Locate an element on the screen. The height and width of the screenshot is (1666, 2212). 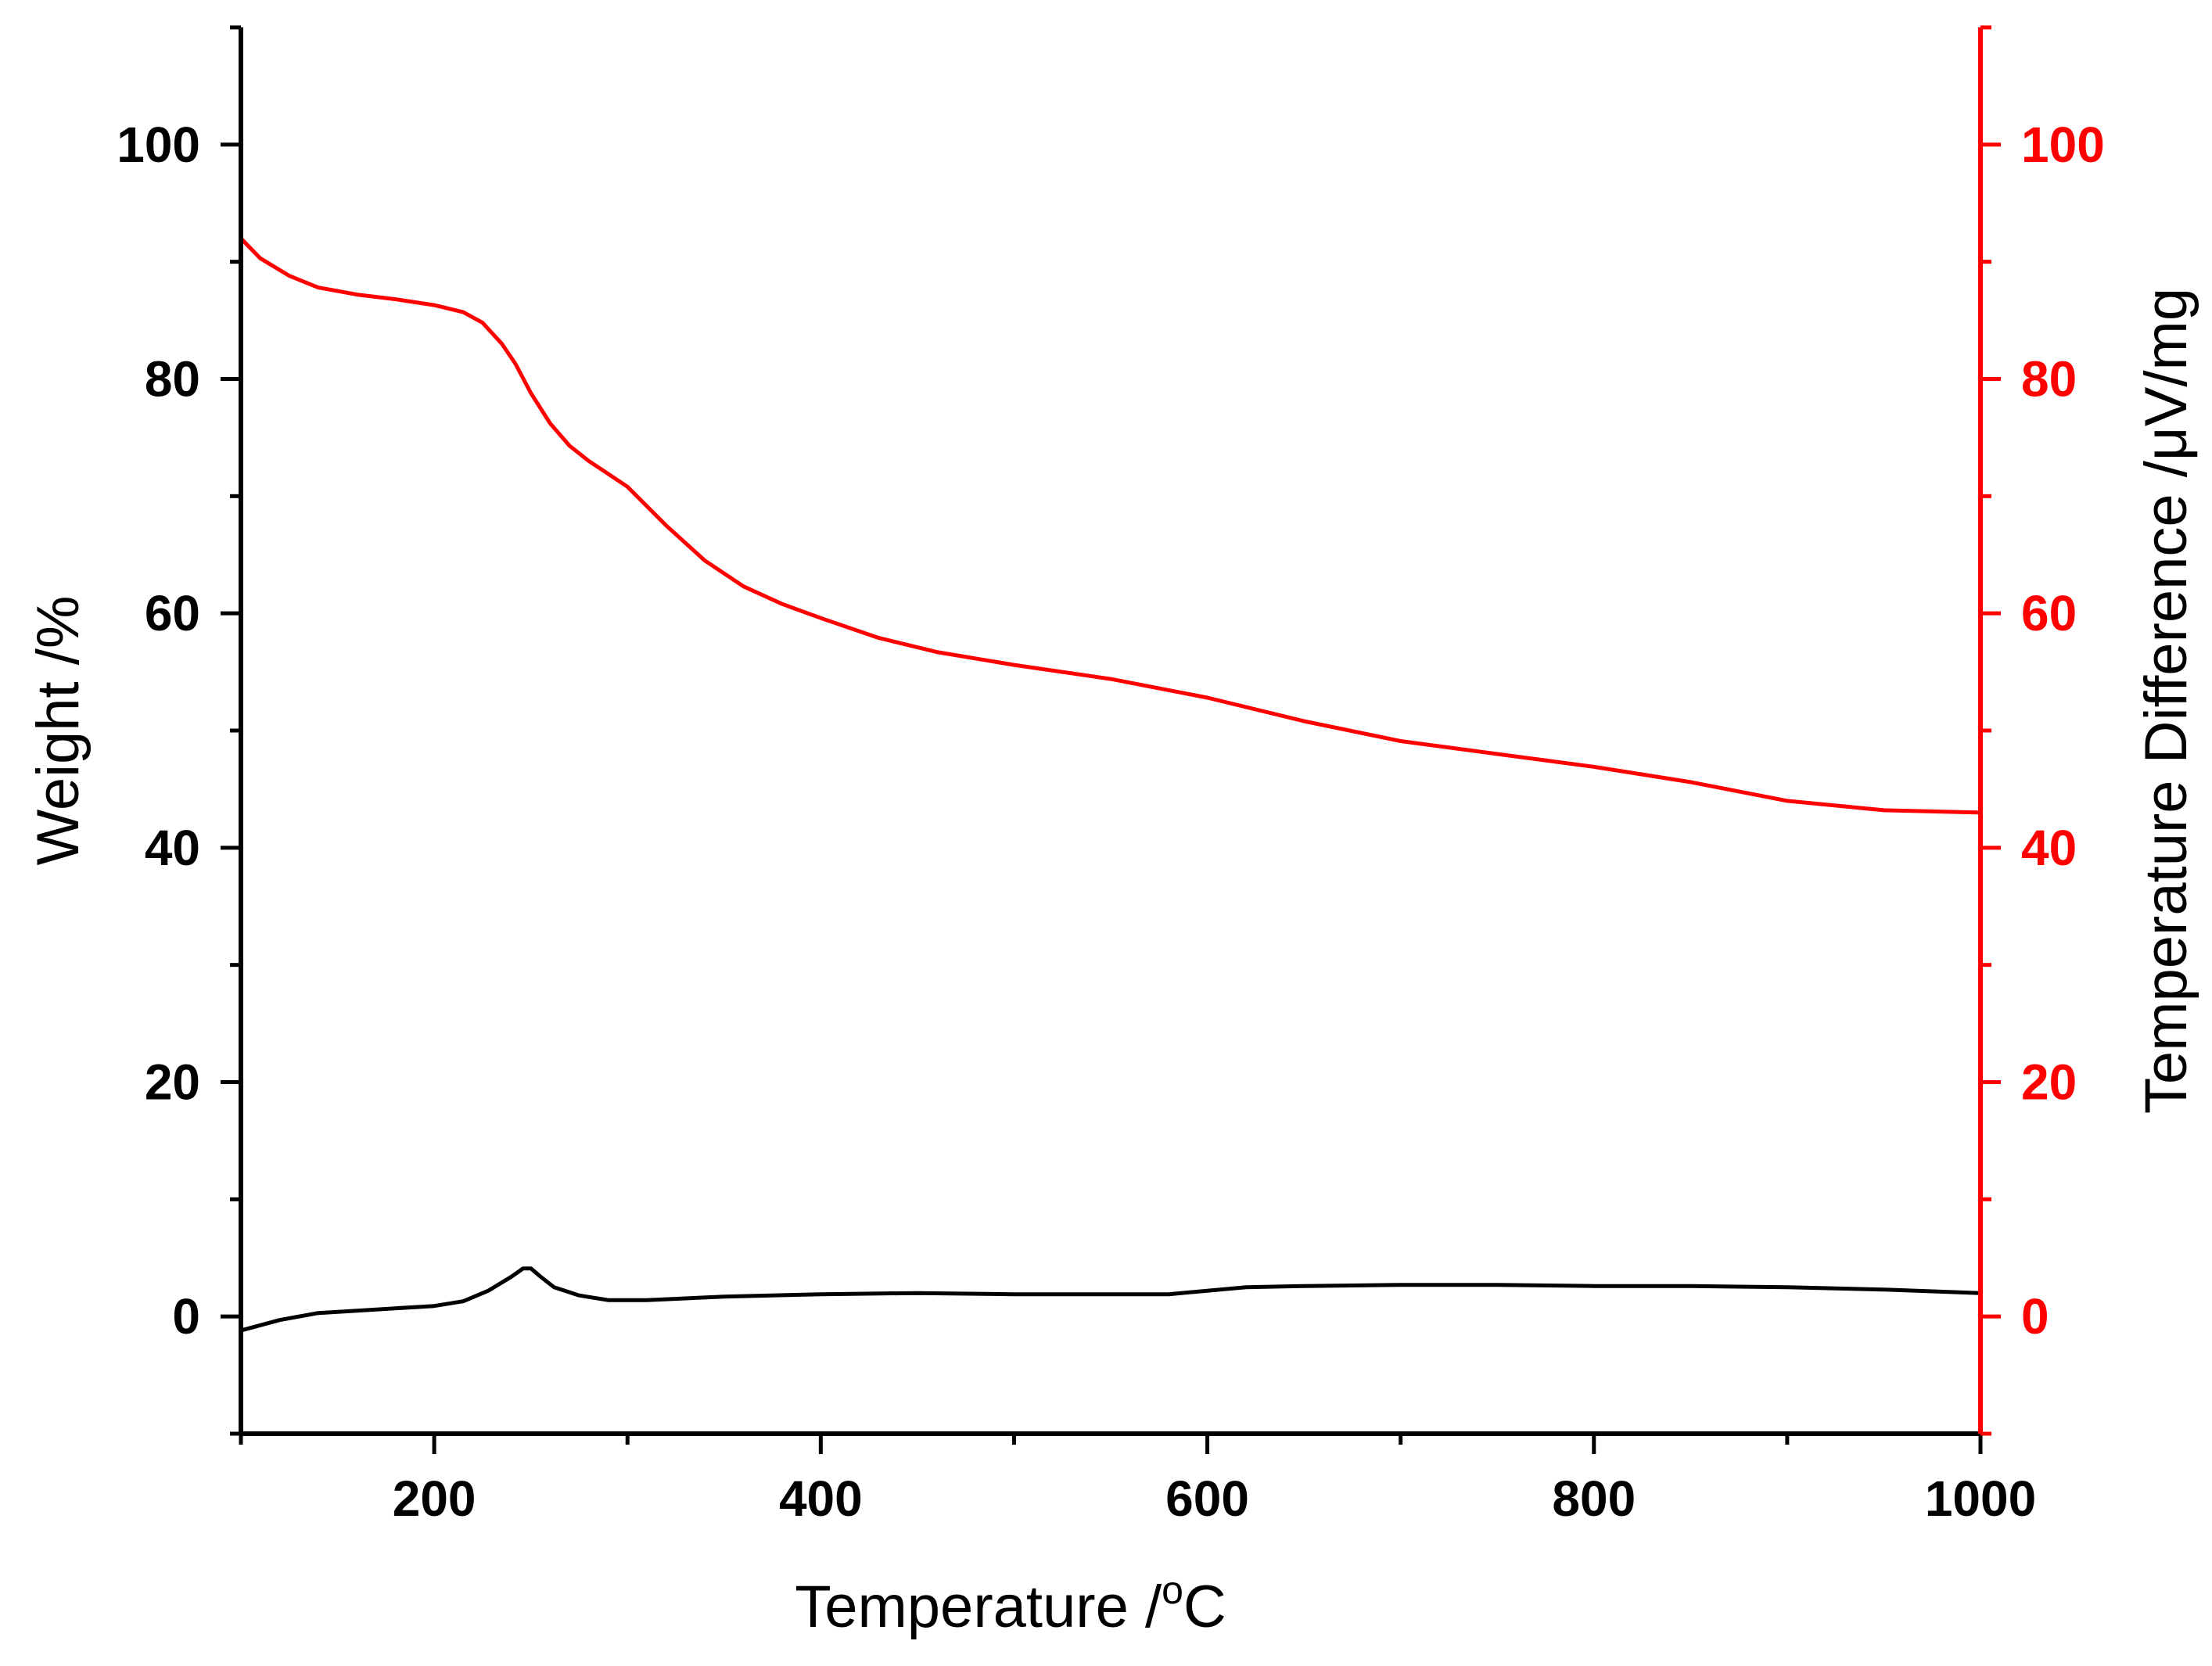
x-tick-label: 800 is located at coordinates (1594, 1498).